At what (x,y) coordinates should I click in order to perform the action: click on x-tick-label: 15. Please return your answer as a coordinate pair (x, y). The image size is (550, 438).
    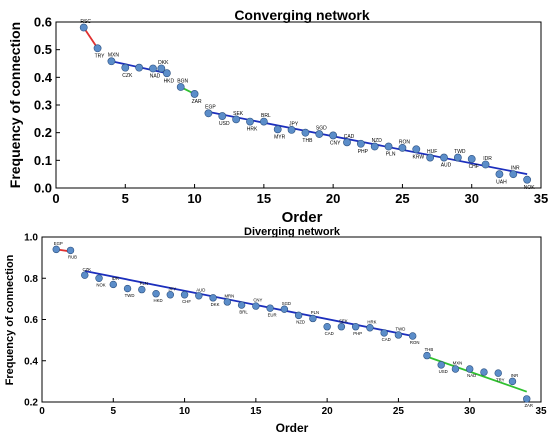
    Looking at the image, I should click on (264, 198).